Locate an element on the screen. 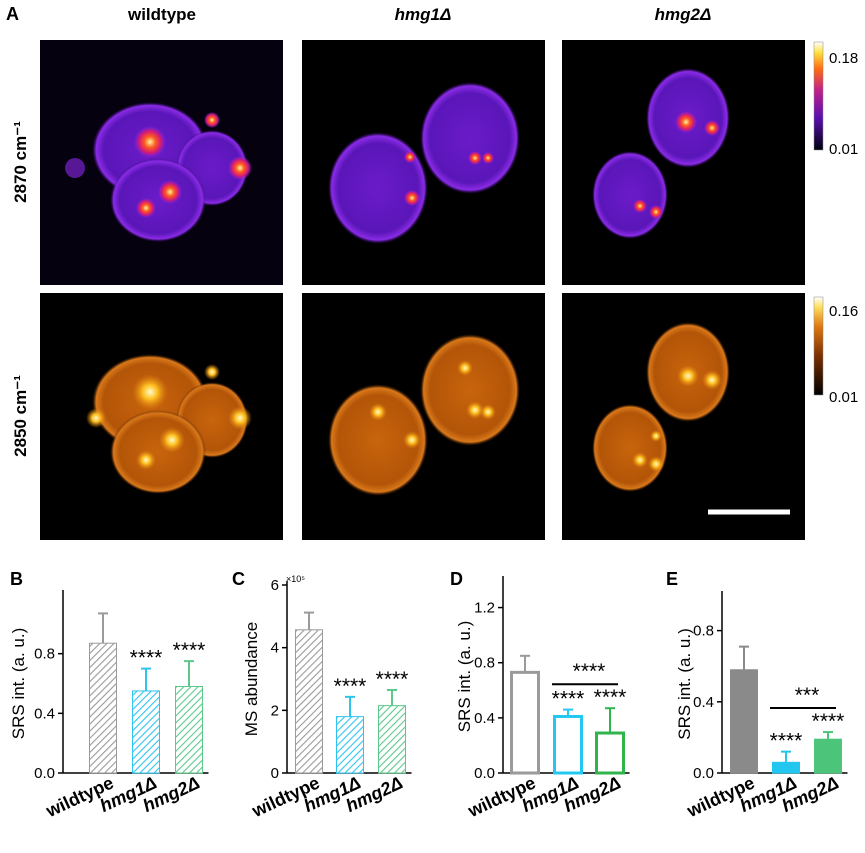  colorbar-label: 0.18 is located at coordinates (843, 58).